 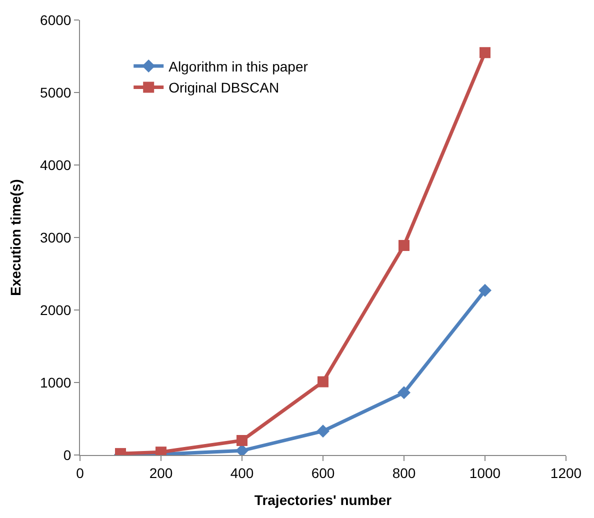 I want to click on y-tick-label: 3000, so click(x=56, y=237).